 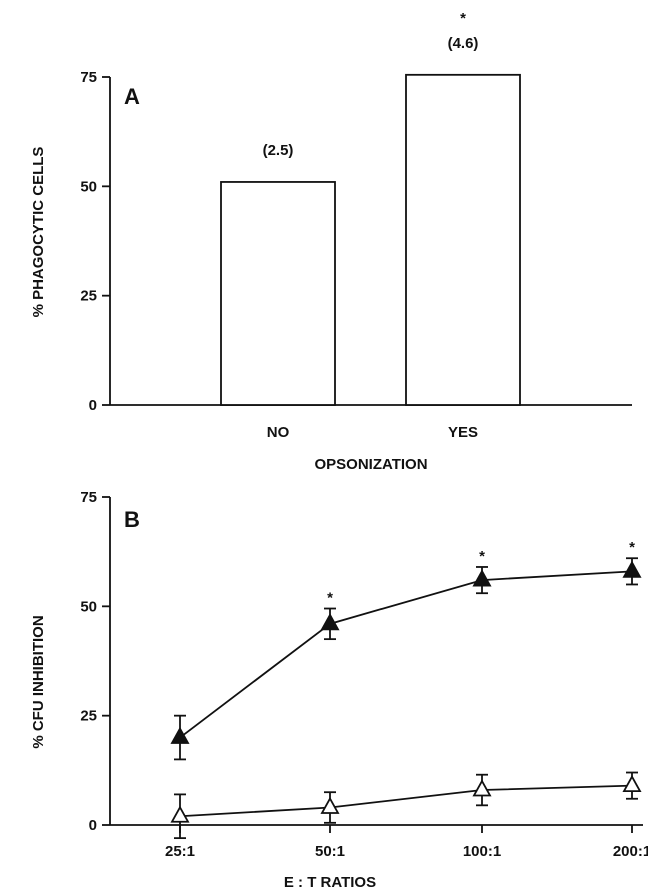 I want to click on x-axis-title: E : T RATIOS, so click(x=330, y=882).